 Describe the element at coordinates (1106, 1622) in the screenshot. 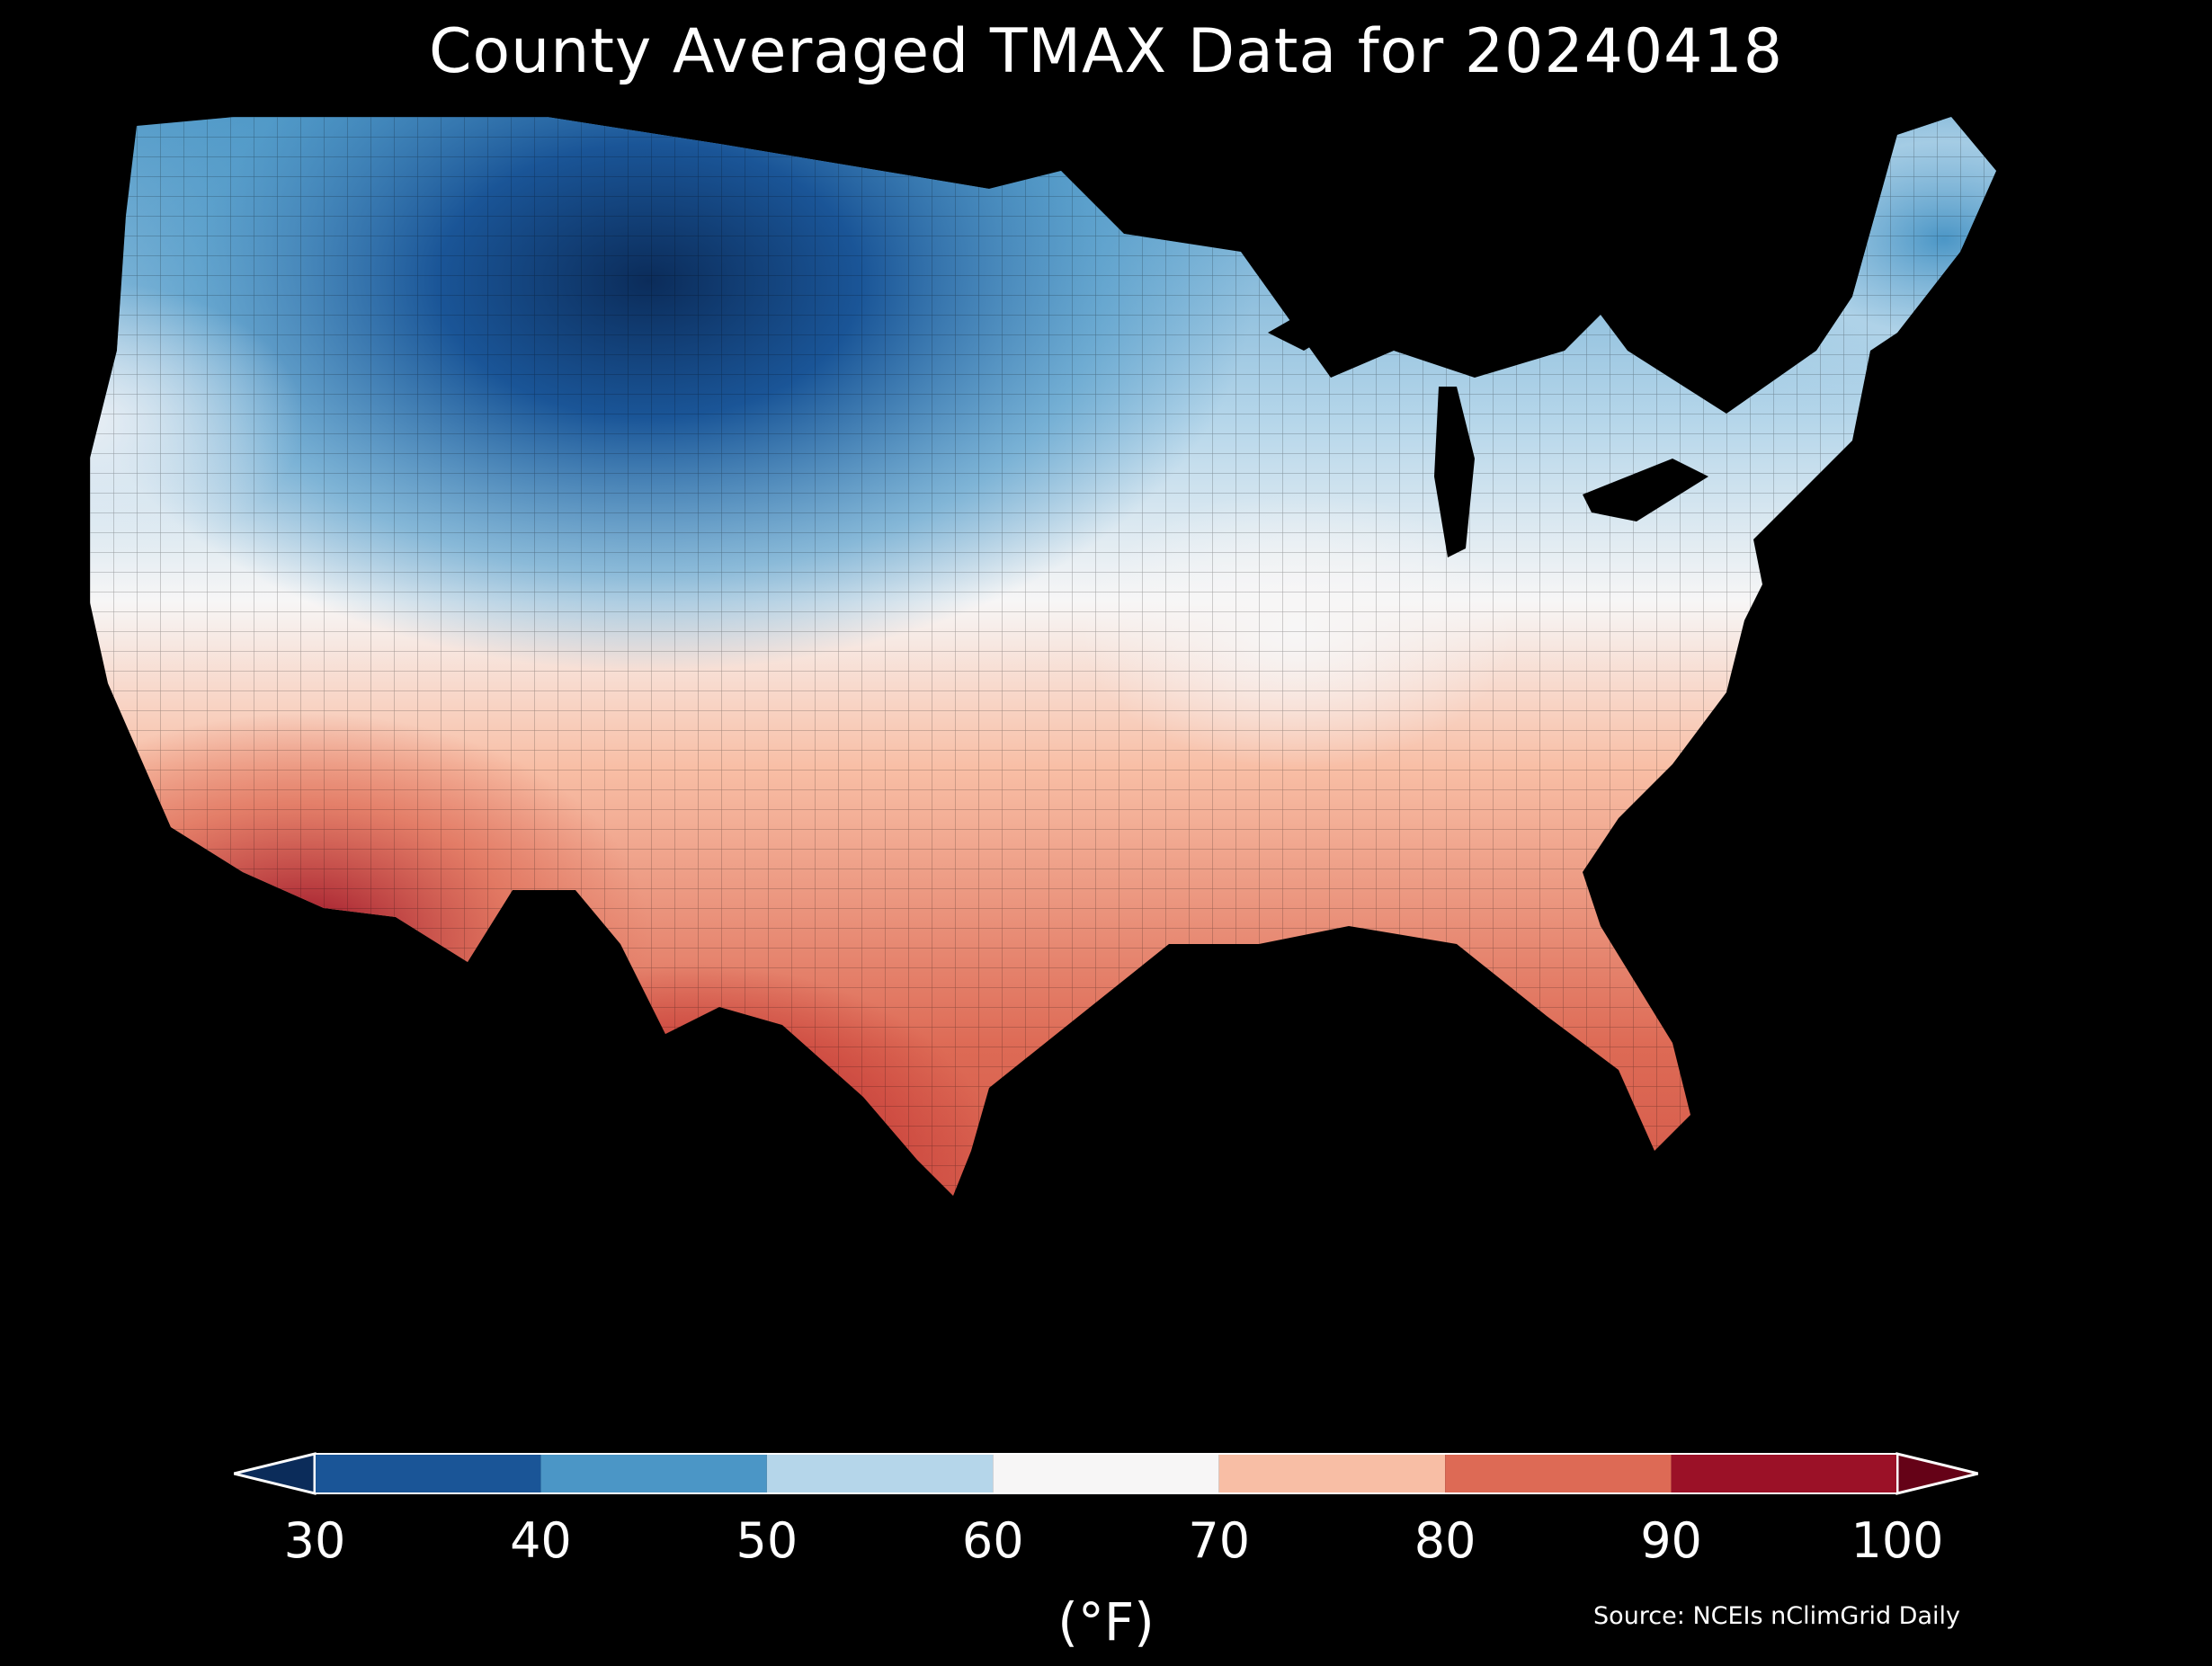

I see `units-label: (°F)` at that location.